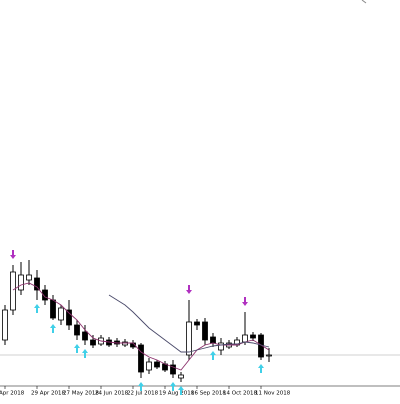 This screenshot has width=400, height=404. Describe the element at coordinates (240, 394) in the screenshot. I see `x-tick-label: 14 Oct 2018` at that location.